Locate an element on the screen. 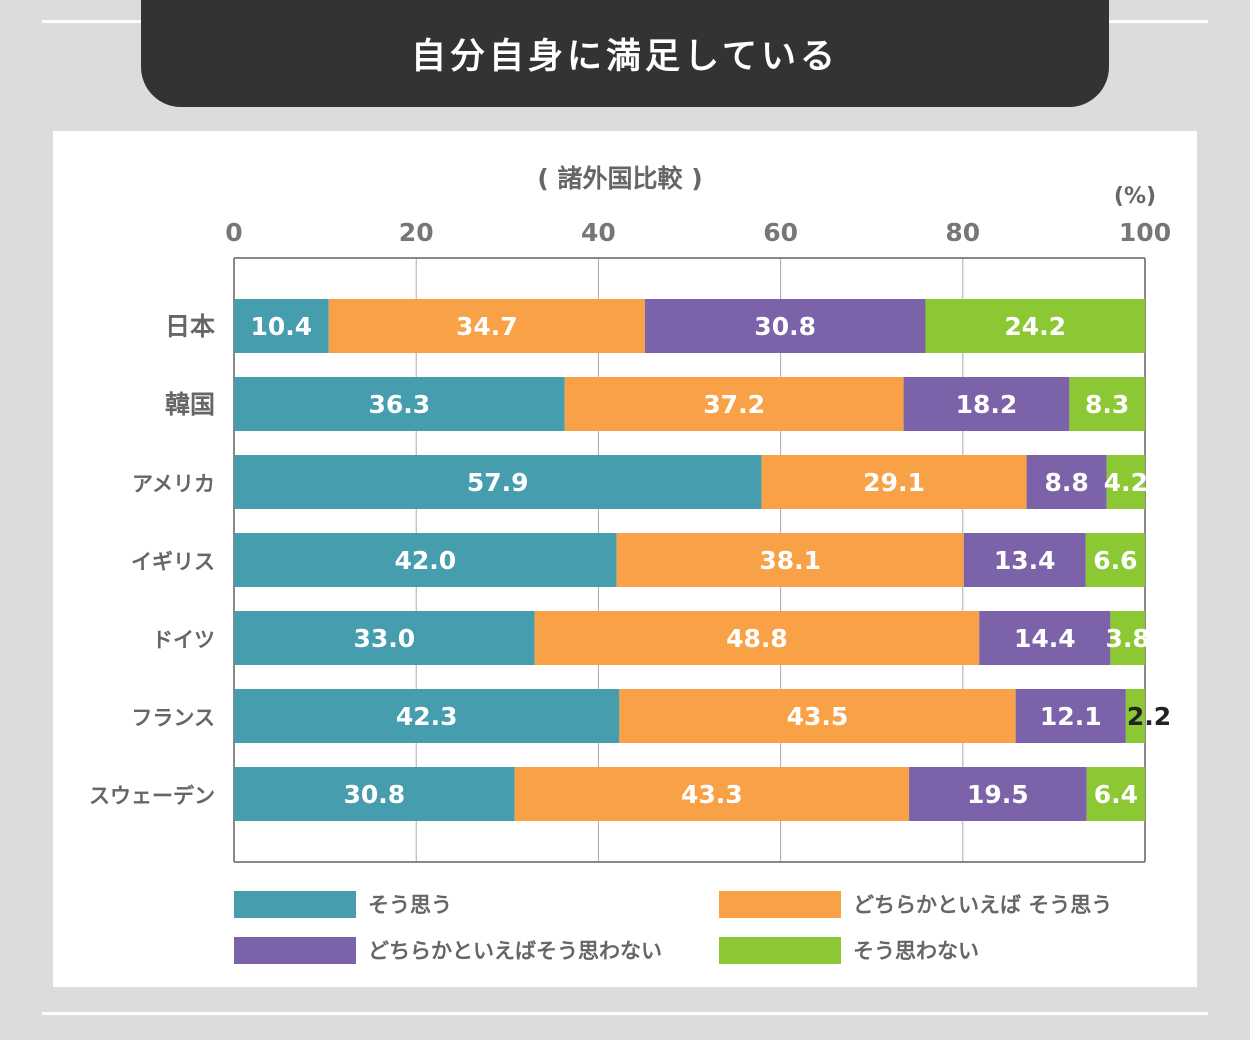 The height and width of the screenshot is (1040, 1250). data-label: 37.2 is located at coordinates (734, 404).